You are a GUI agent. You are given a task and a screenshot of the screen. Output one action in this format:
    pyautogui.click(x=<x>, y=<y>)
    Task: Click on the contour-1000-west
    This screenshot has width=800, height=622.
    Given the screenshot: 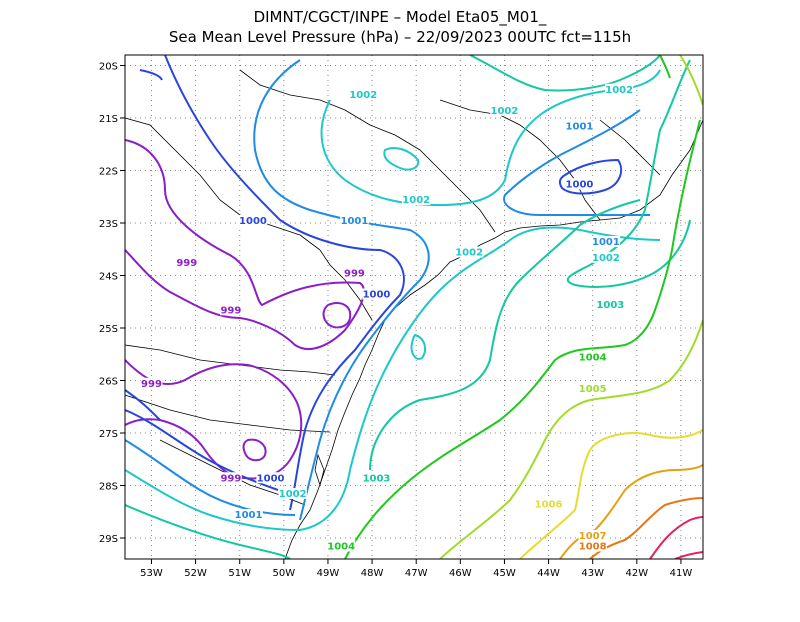 What is the action you would take?
    pyautogui.click(x=202, y=440)
    